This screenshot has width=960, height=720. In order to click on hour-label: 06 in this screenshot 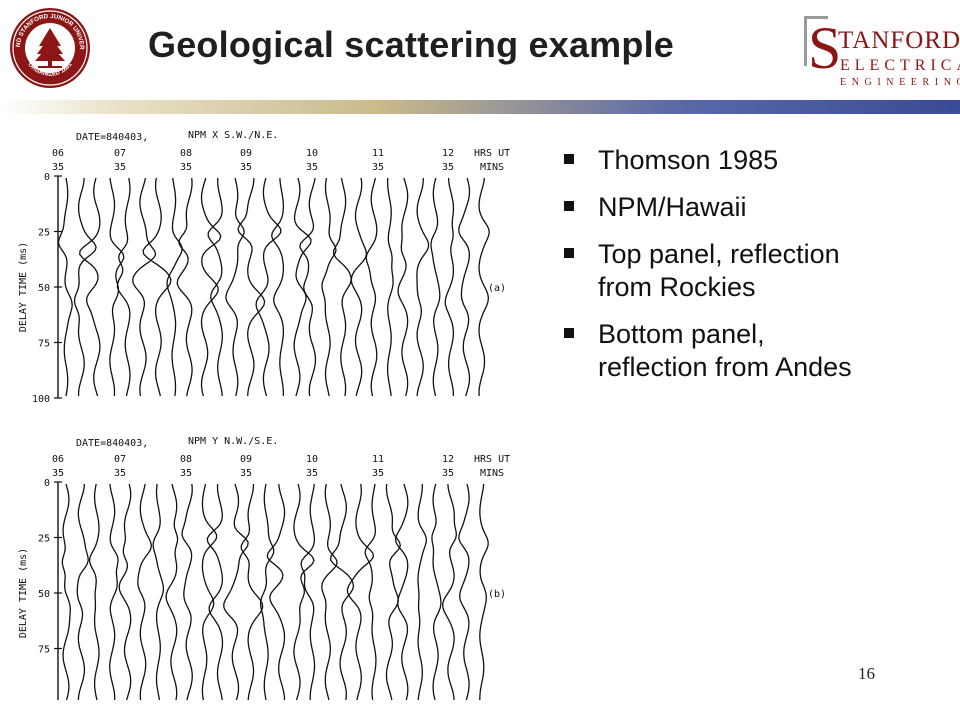, I will do `click(58, 153)`.